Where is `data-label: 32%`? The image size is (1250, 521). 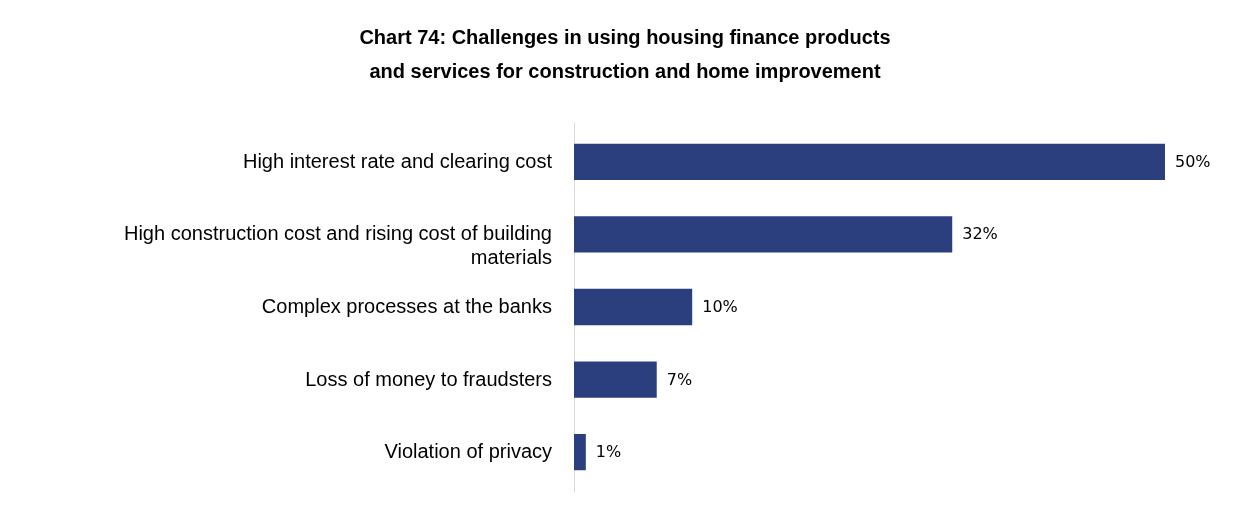 data-label: 32% is located at coordinates (980, 234).